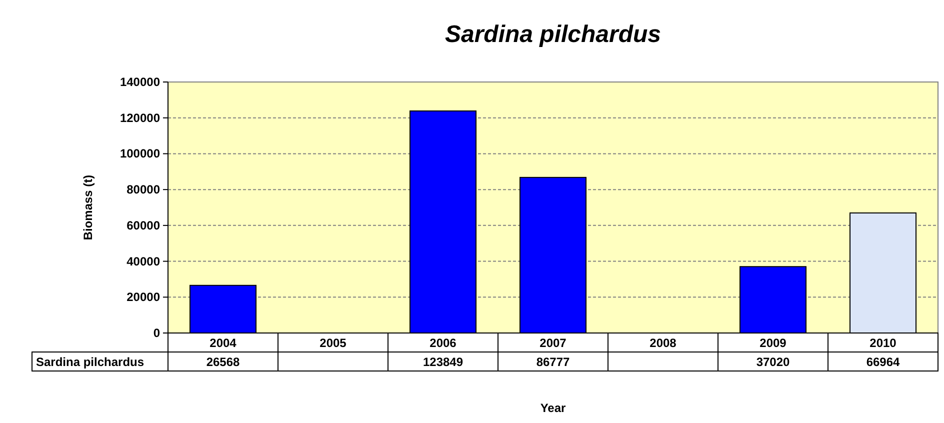 Image resolution: width=944 pixels, height=423 pixels. Describe the element at coordinates (333, 343) in the screenshot. I see `x-tick-label: 2005` at that location.